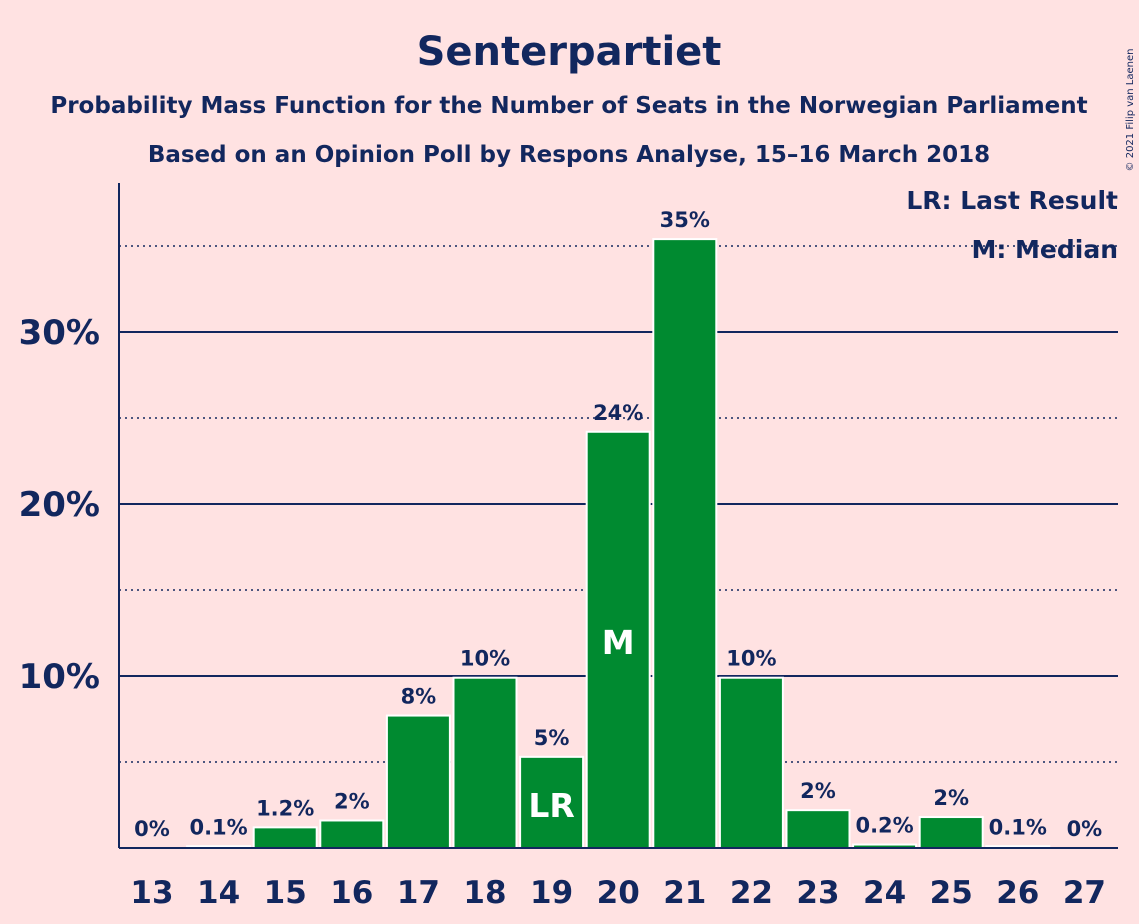  Describe the element at coordinates (751, 893) in the screenshot. I see `x-tick-label: 22` at that location.